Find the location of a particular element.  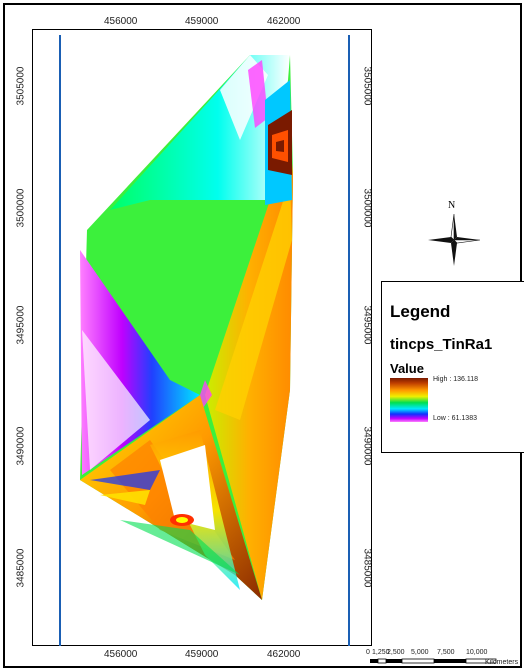

x-tick-label-top: 459000 is located at coordinates (202, 21).